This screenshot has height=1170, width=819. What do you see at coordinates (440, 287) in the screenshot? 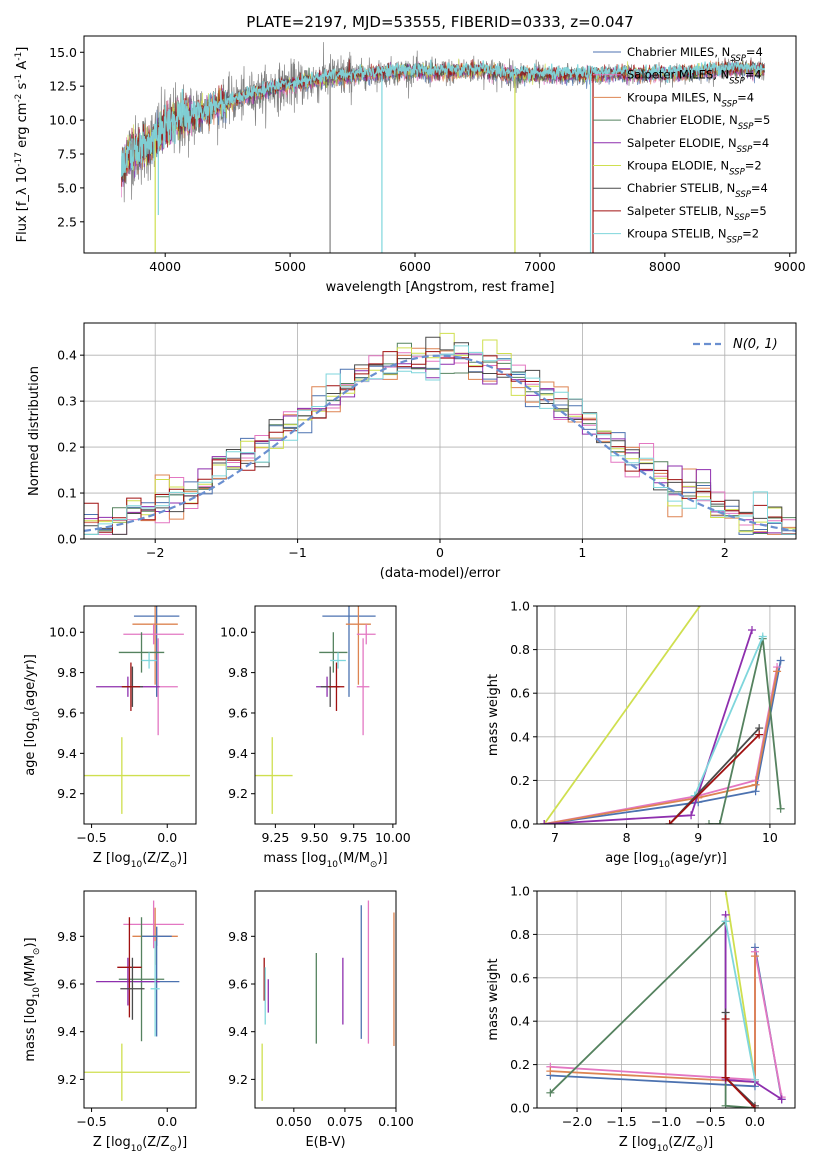
I see `x-axis-label: wavelength [Angstrom, rest frame]` at bounding box center [440, 287].